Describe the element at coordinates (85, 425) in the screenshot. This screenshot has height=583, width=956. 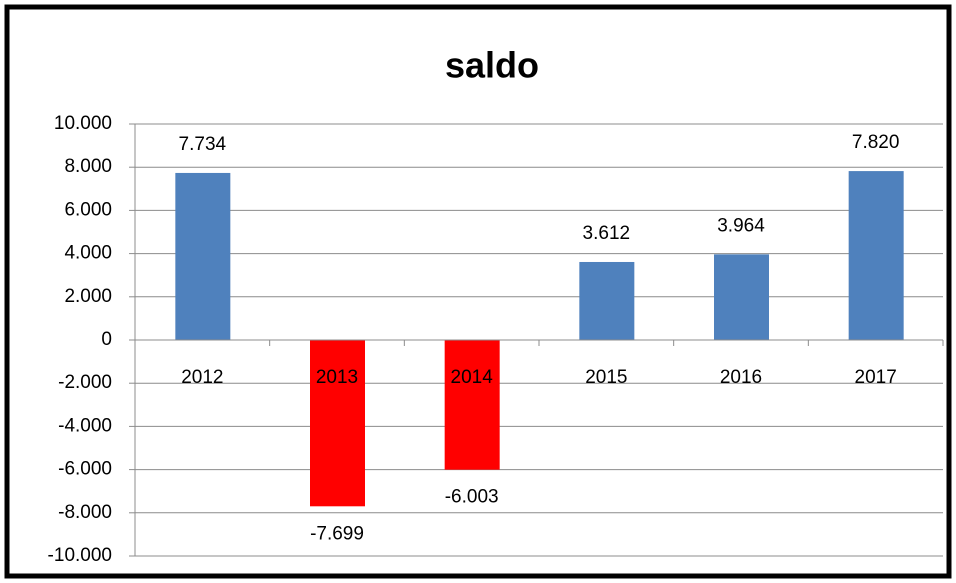
I see `y-tick-label: -4.000` at that location.